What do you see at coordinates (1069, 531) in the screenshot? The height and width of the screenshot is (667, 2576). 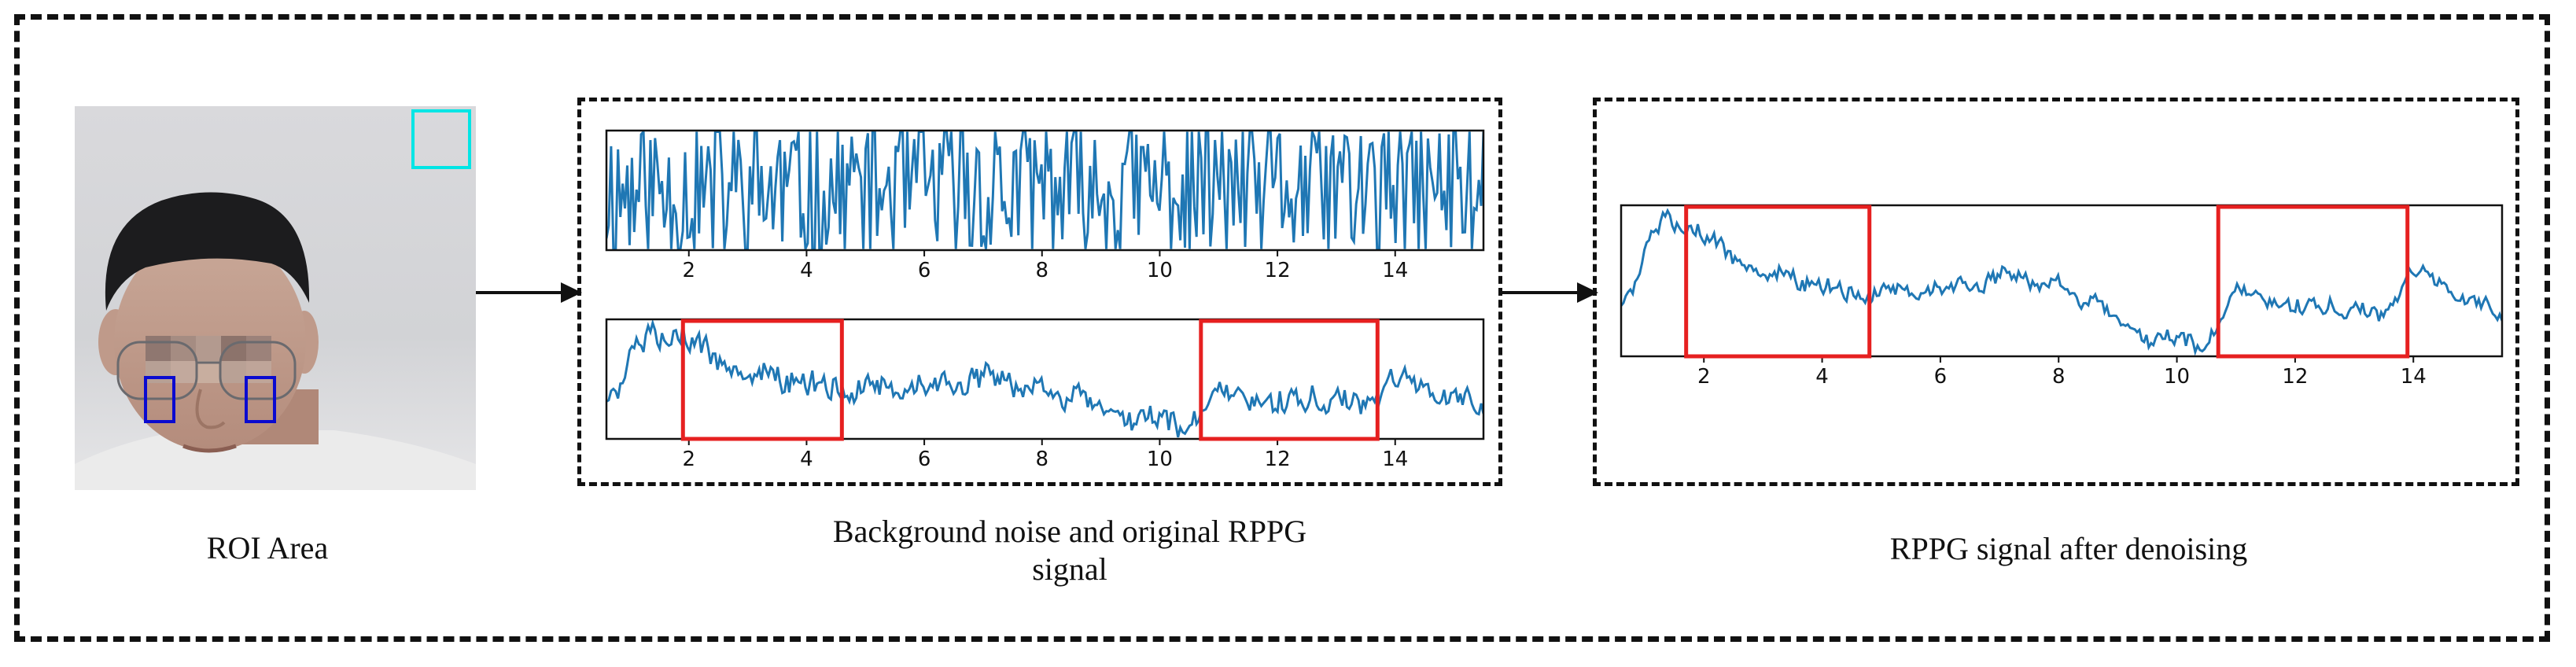 I see `middle-caption-line1: Background noise and original RPPG` at bounding box center [1069, 531].